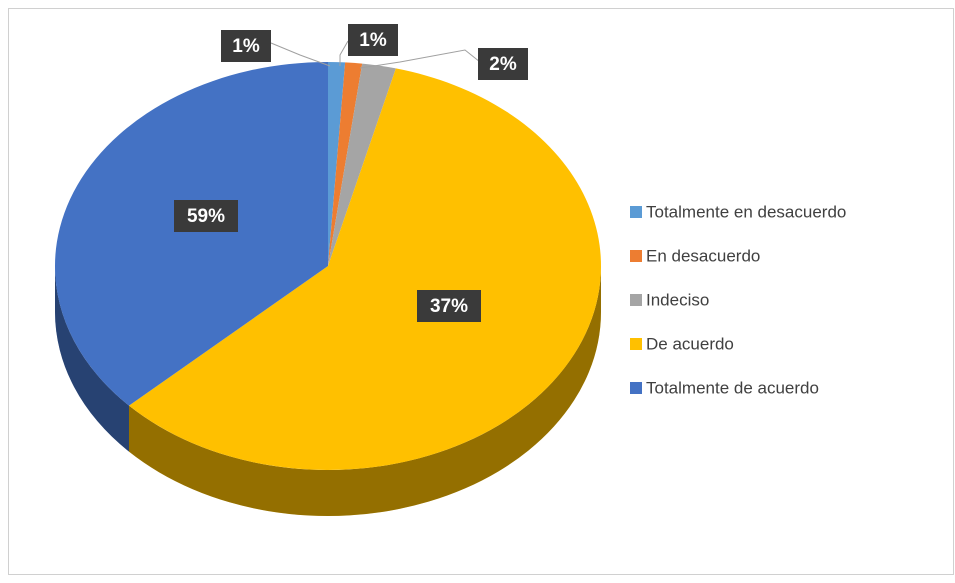  I want to click on data-label: 59%, so click(206, 216).